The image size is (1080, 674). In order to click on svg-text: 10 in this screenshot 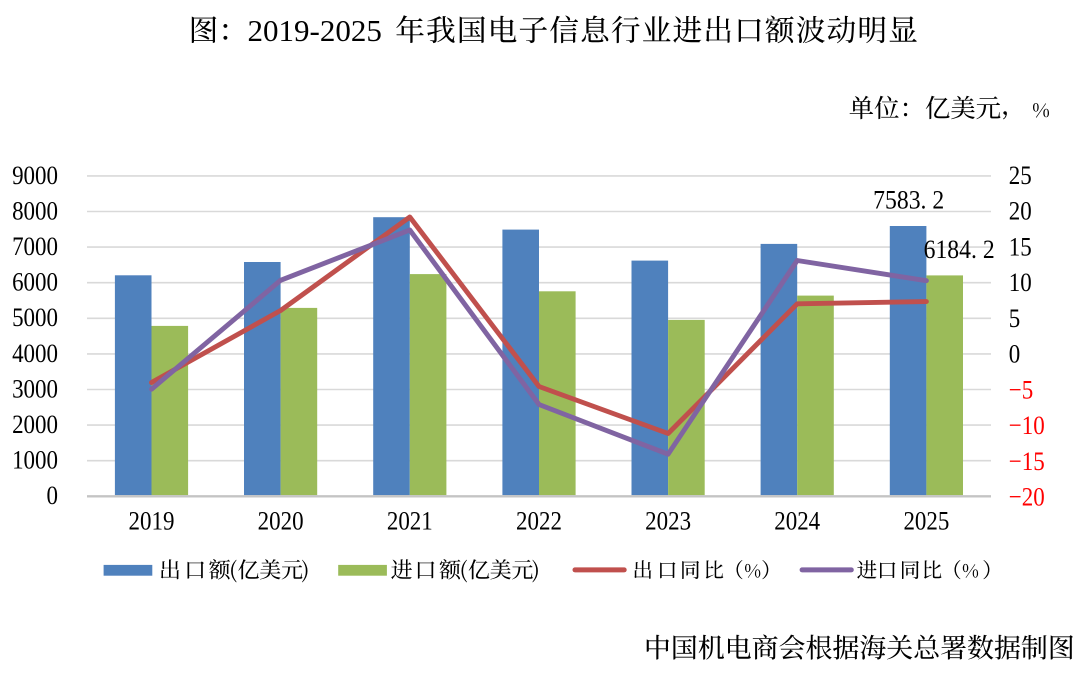, I will do `click(1020, 283)`.